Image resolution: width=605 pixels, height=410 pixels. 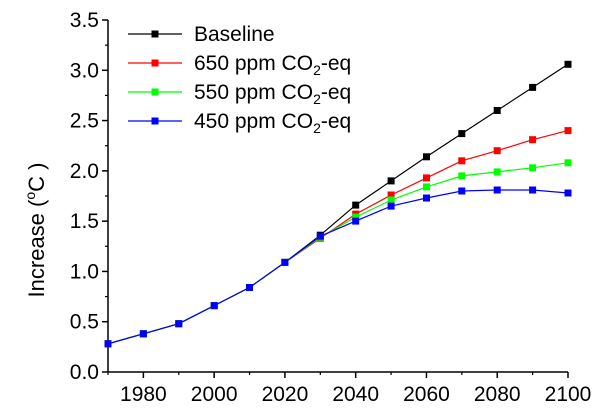 What do you see at coordinates (84, 121) in the screenshot?
I see `y-tick-label-5: 2.5` at bounding box center [84, 121].